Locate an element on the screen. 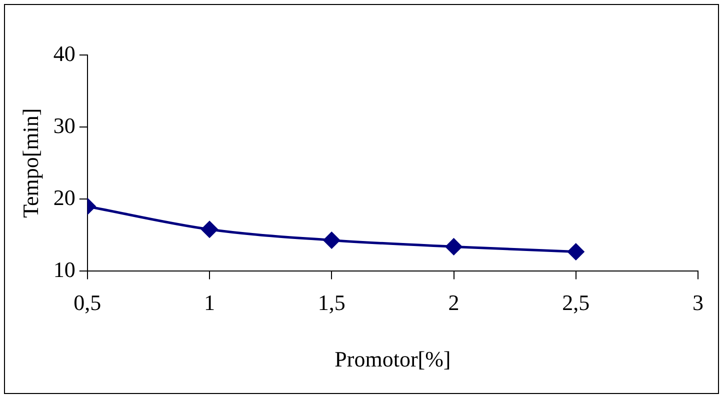  y-tick-label: 30 is located at coordinates (64, 125).